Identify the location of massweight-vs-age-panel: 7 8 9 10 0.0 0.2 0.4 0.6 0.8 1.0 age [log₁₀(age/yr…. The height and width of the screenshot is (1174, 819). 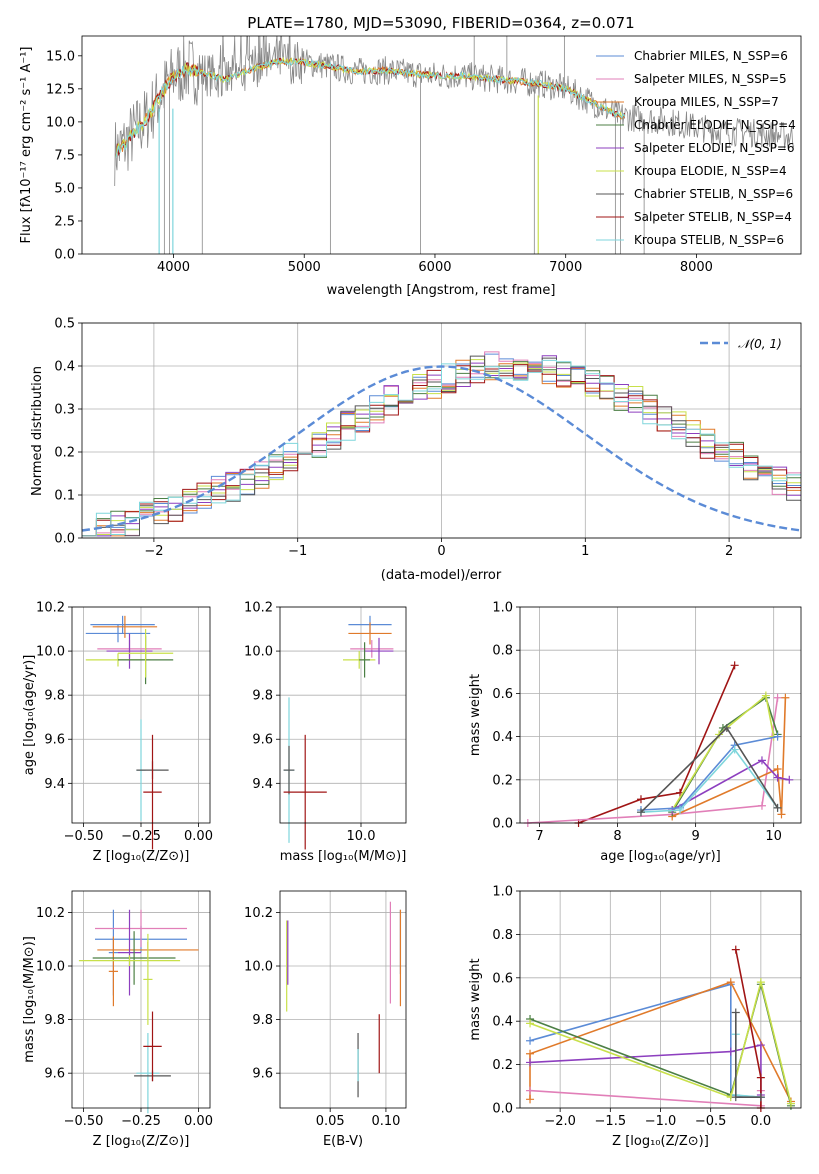
(635, 732).